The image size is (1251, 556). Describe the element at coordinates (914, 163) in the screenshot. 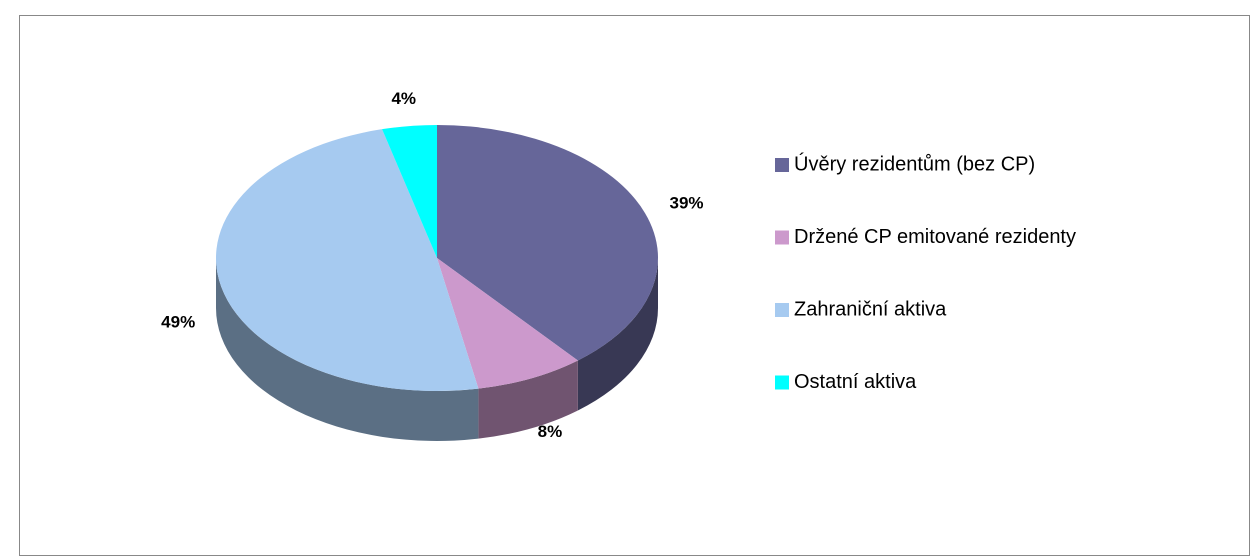

I see `legend-label: Úvěry rezidentům (bez CP)` at that location.